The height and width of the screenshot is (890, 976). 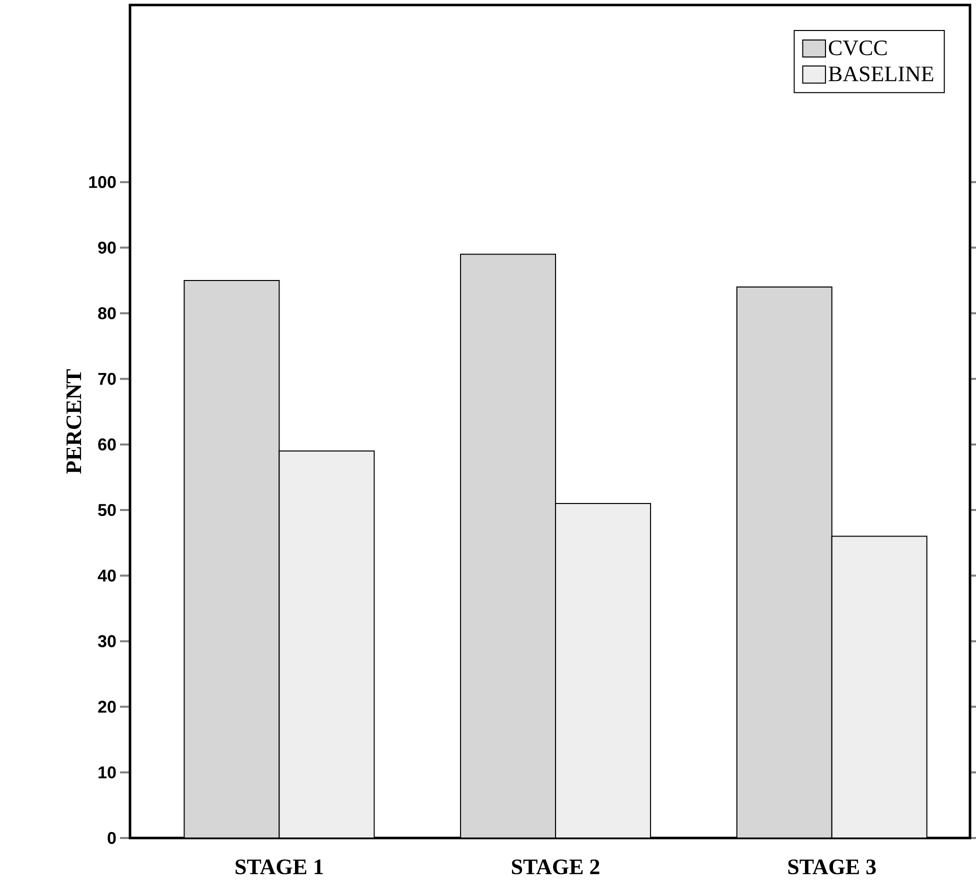 I want to click on legend-label: CVCC, so click(x=857, y=48).